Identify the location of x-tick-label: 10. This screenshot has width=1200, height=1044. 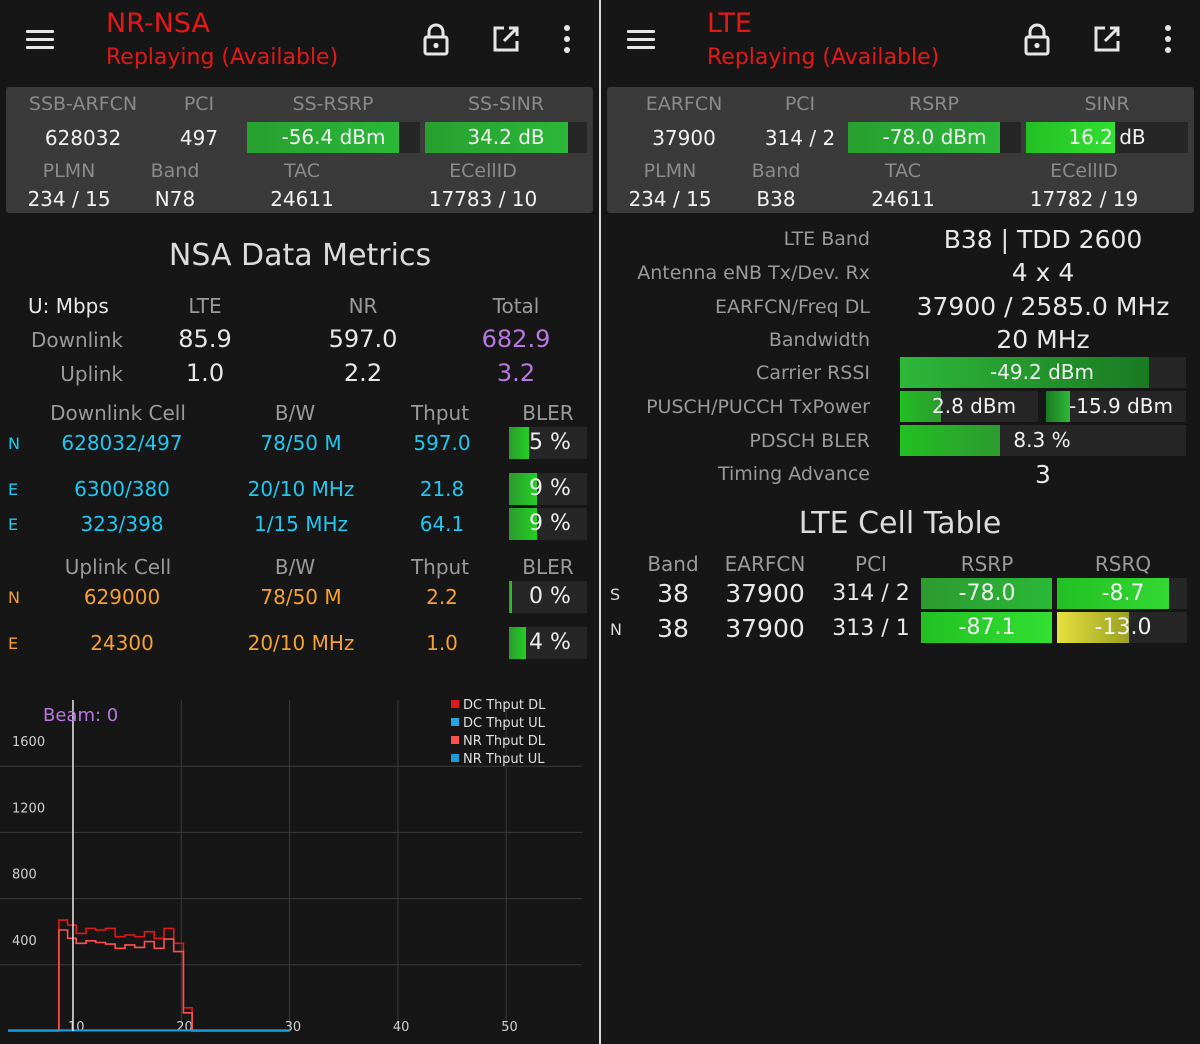
(76, 1027).